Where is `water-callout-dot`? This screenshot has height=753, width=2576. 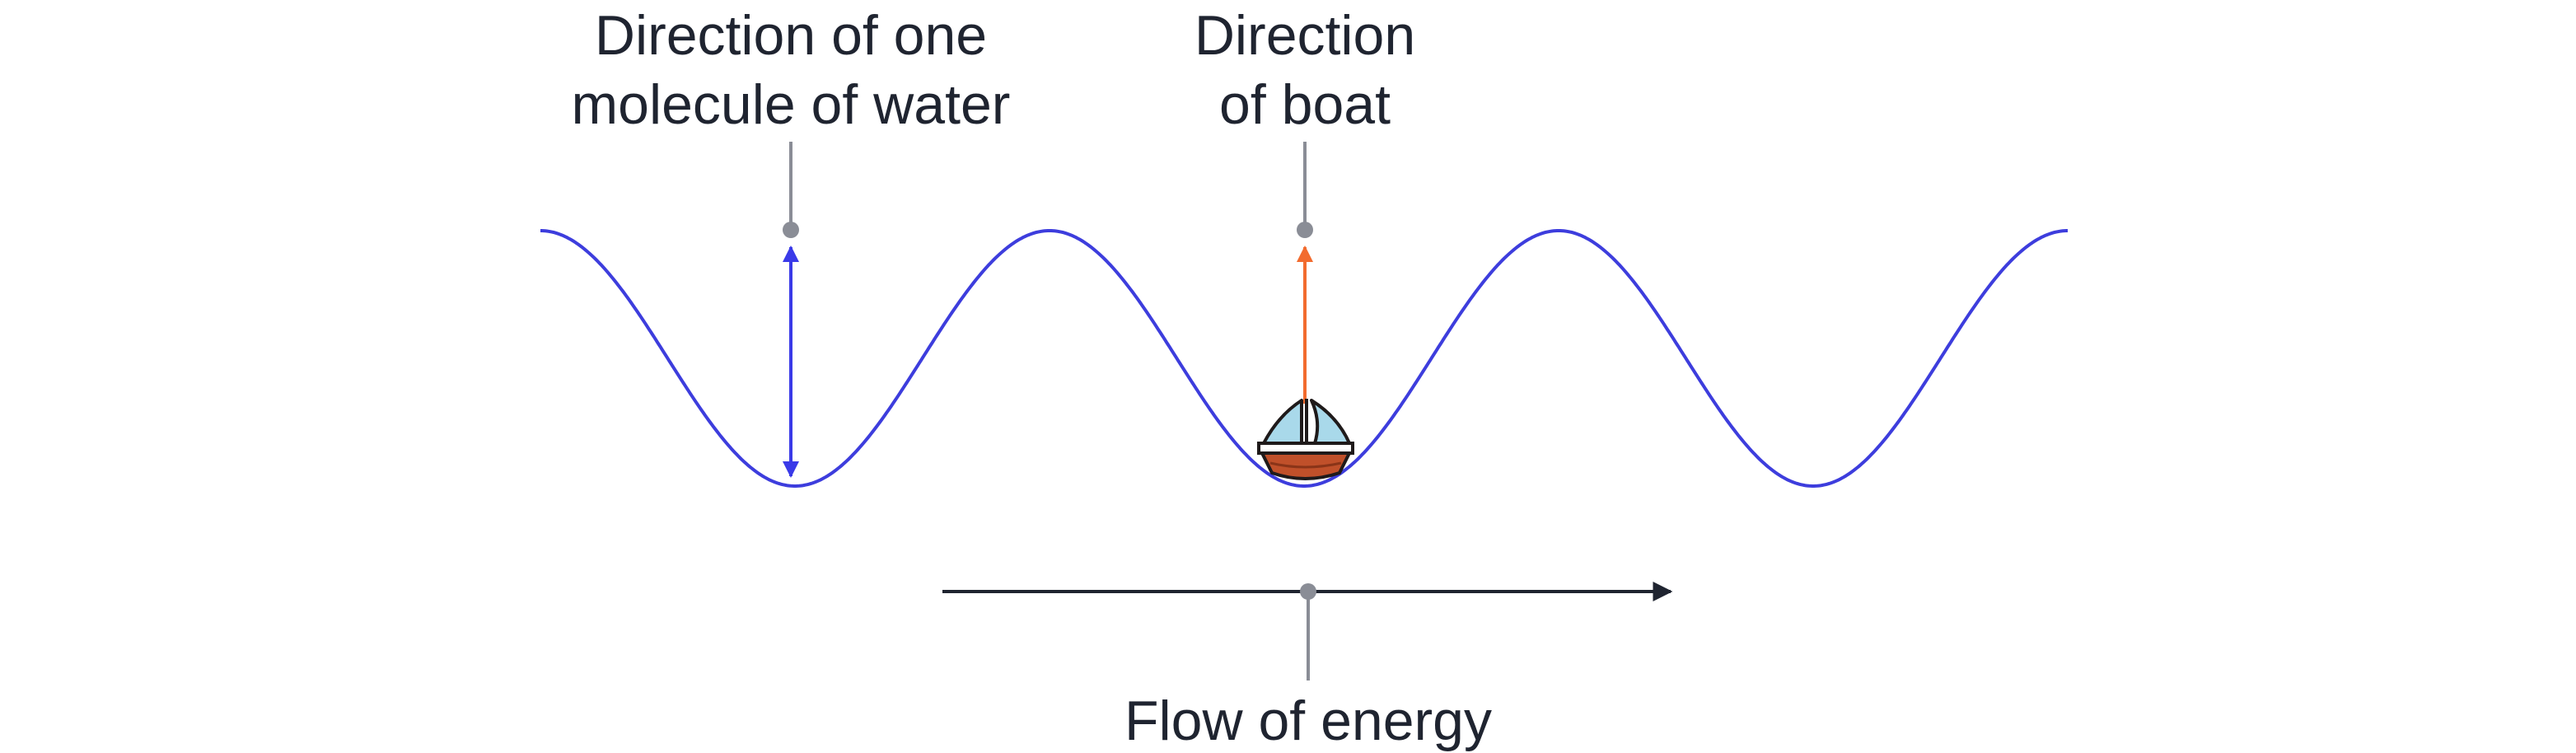 water-callout-dot is located at coordinates (791, 230).